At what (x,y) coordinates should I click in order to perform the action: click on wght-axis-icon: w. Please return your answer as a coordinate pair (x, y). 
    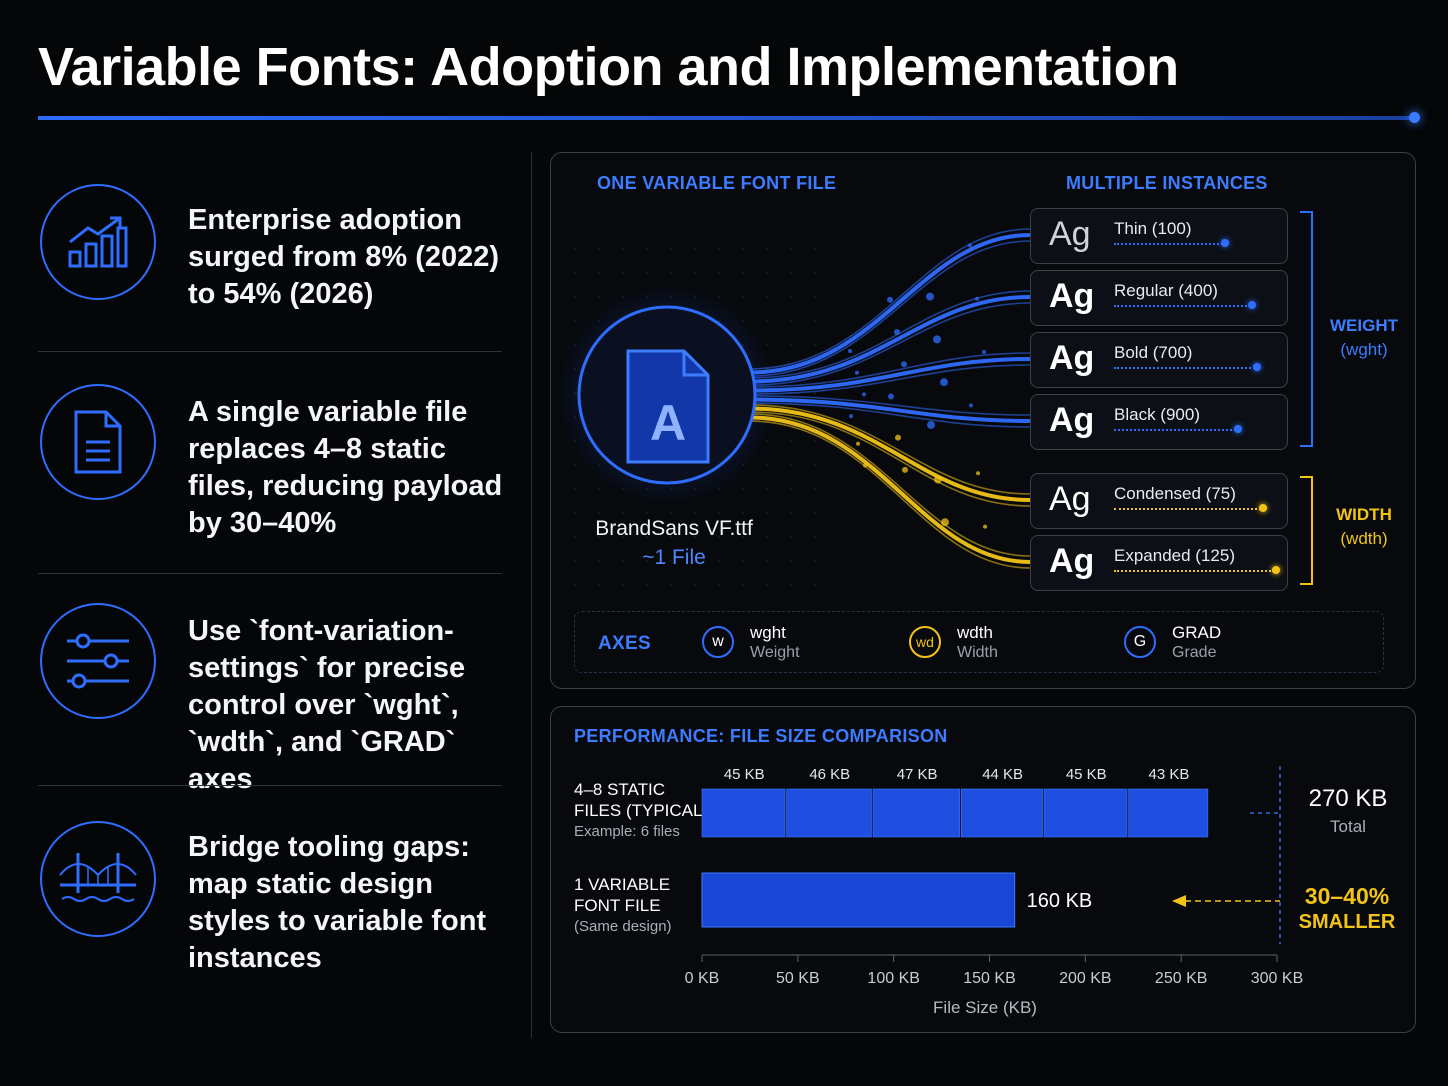
    Looking at the image, I should click on (718, 642).